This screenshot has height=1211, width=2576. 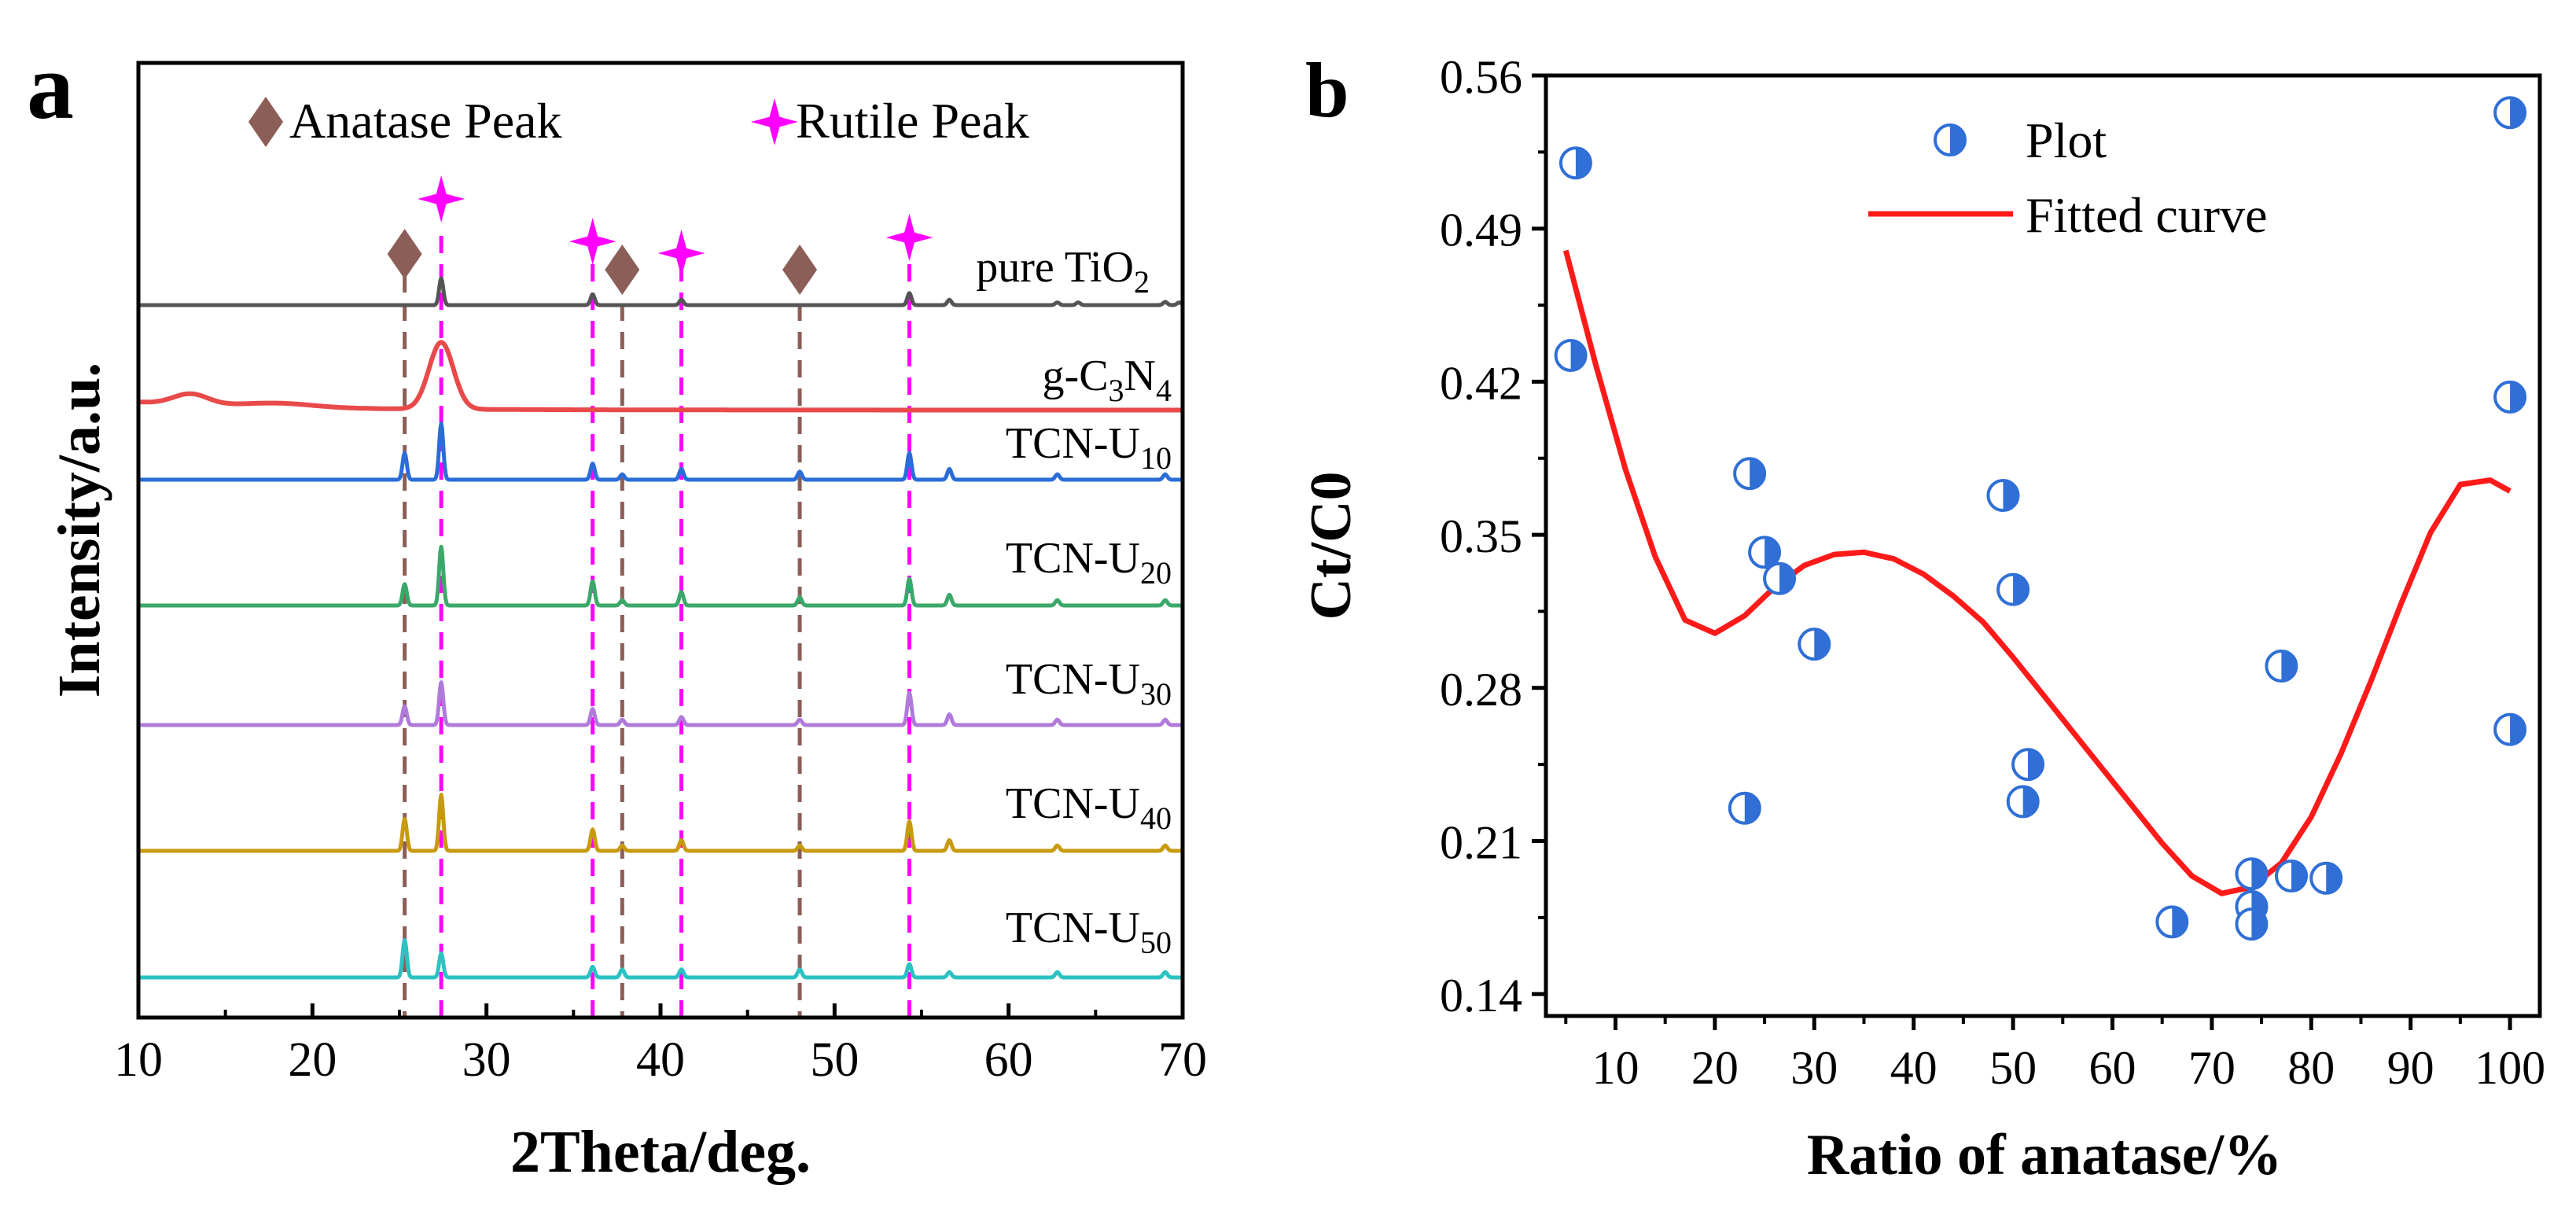 What do you see at coordinates (1481, 842) in the screenshot?
I see `y-tick-label-b: 0.21` at bounding box center [1481, 842].